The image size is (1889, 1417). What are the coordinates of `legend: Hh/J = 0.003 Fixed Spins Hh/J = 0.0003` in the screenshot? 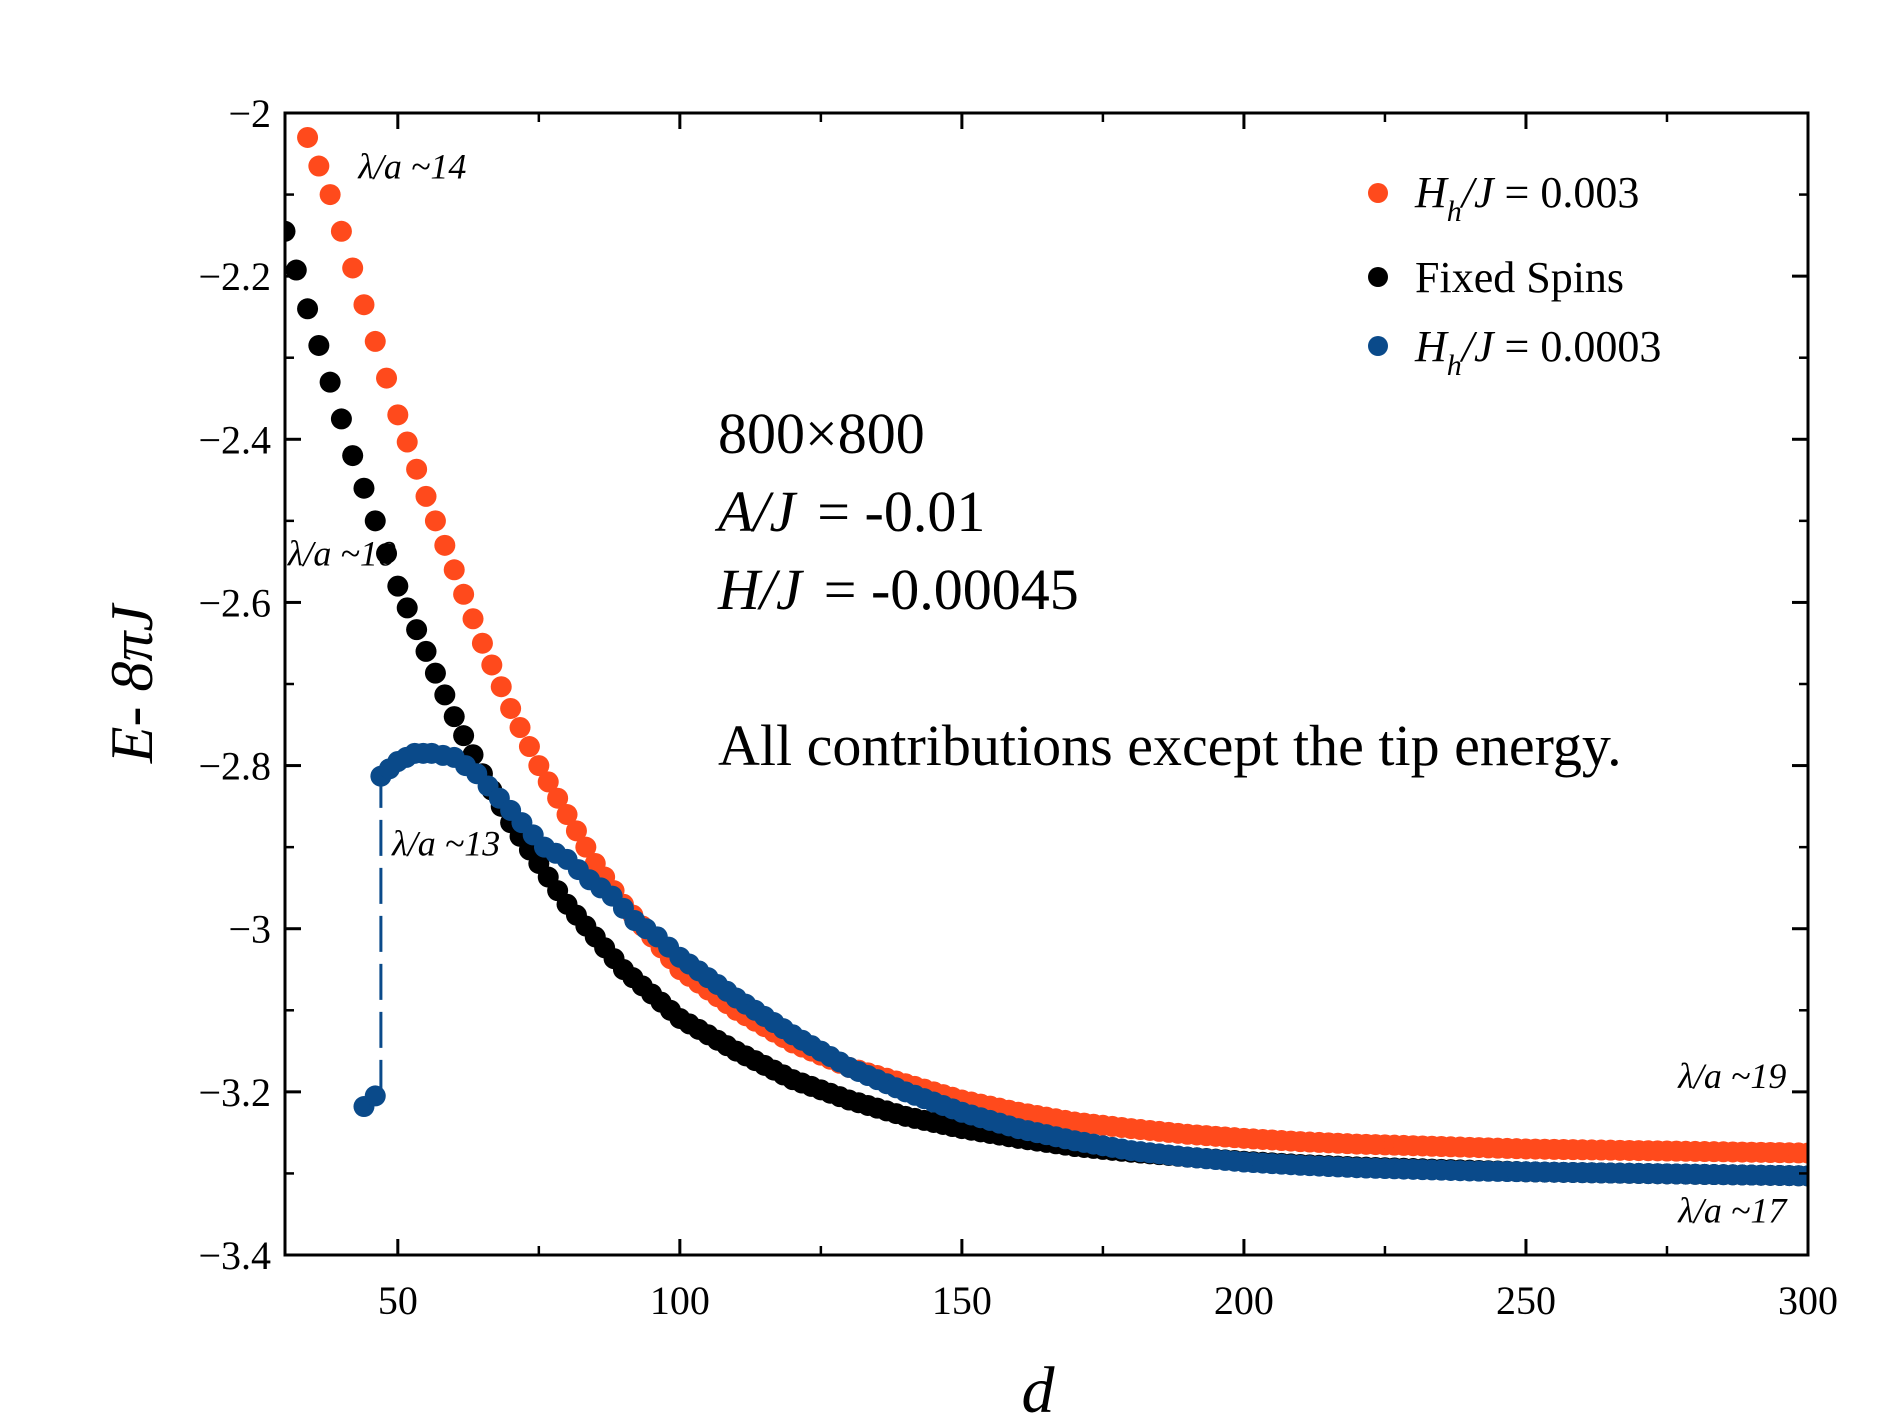 It's located at (1514, 275).